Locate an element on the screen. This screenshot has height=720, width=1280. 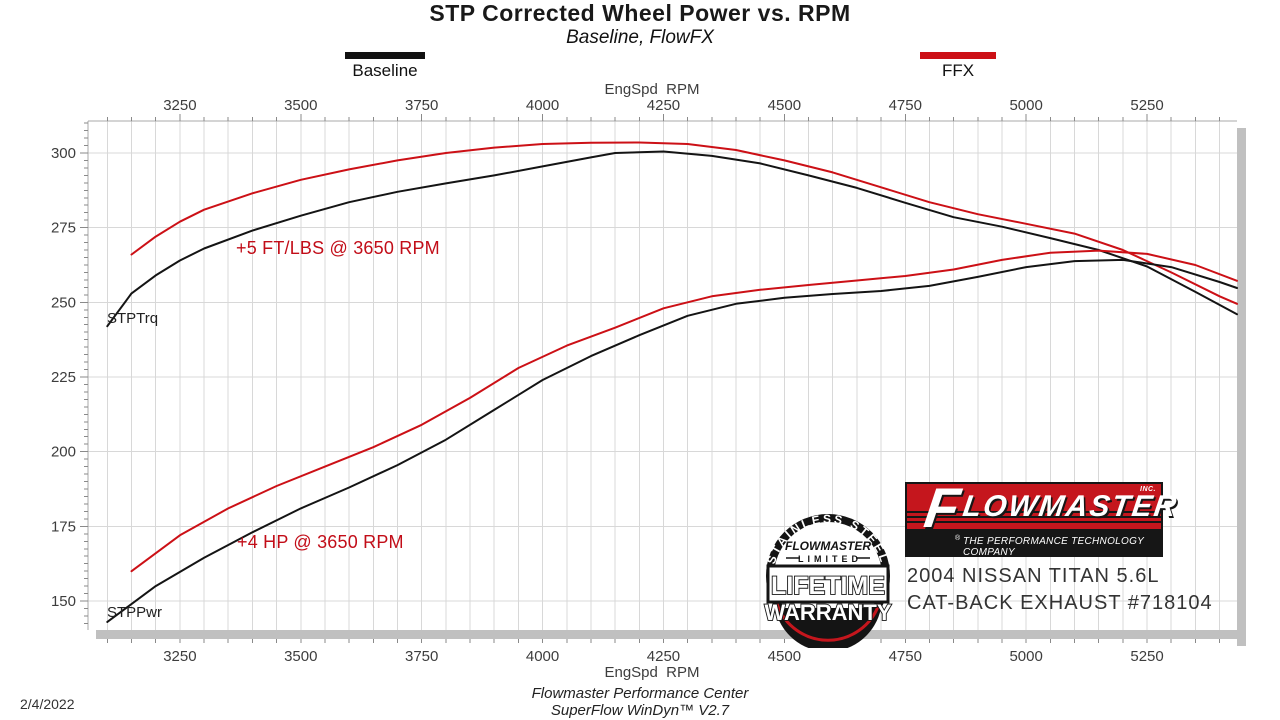
x-tick-label-top: 4250 is located at coordinates (663, 105).